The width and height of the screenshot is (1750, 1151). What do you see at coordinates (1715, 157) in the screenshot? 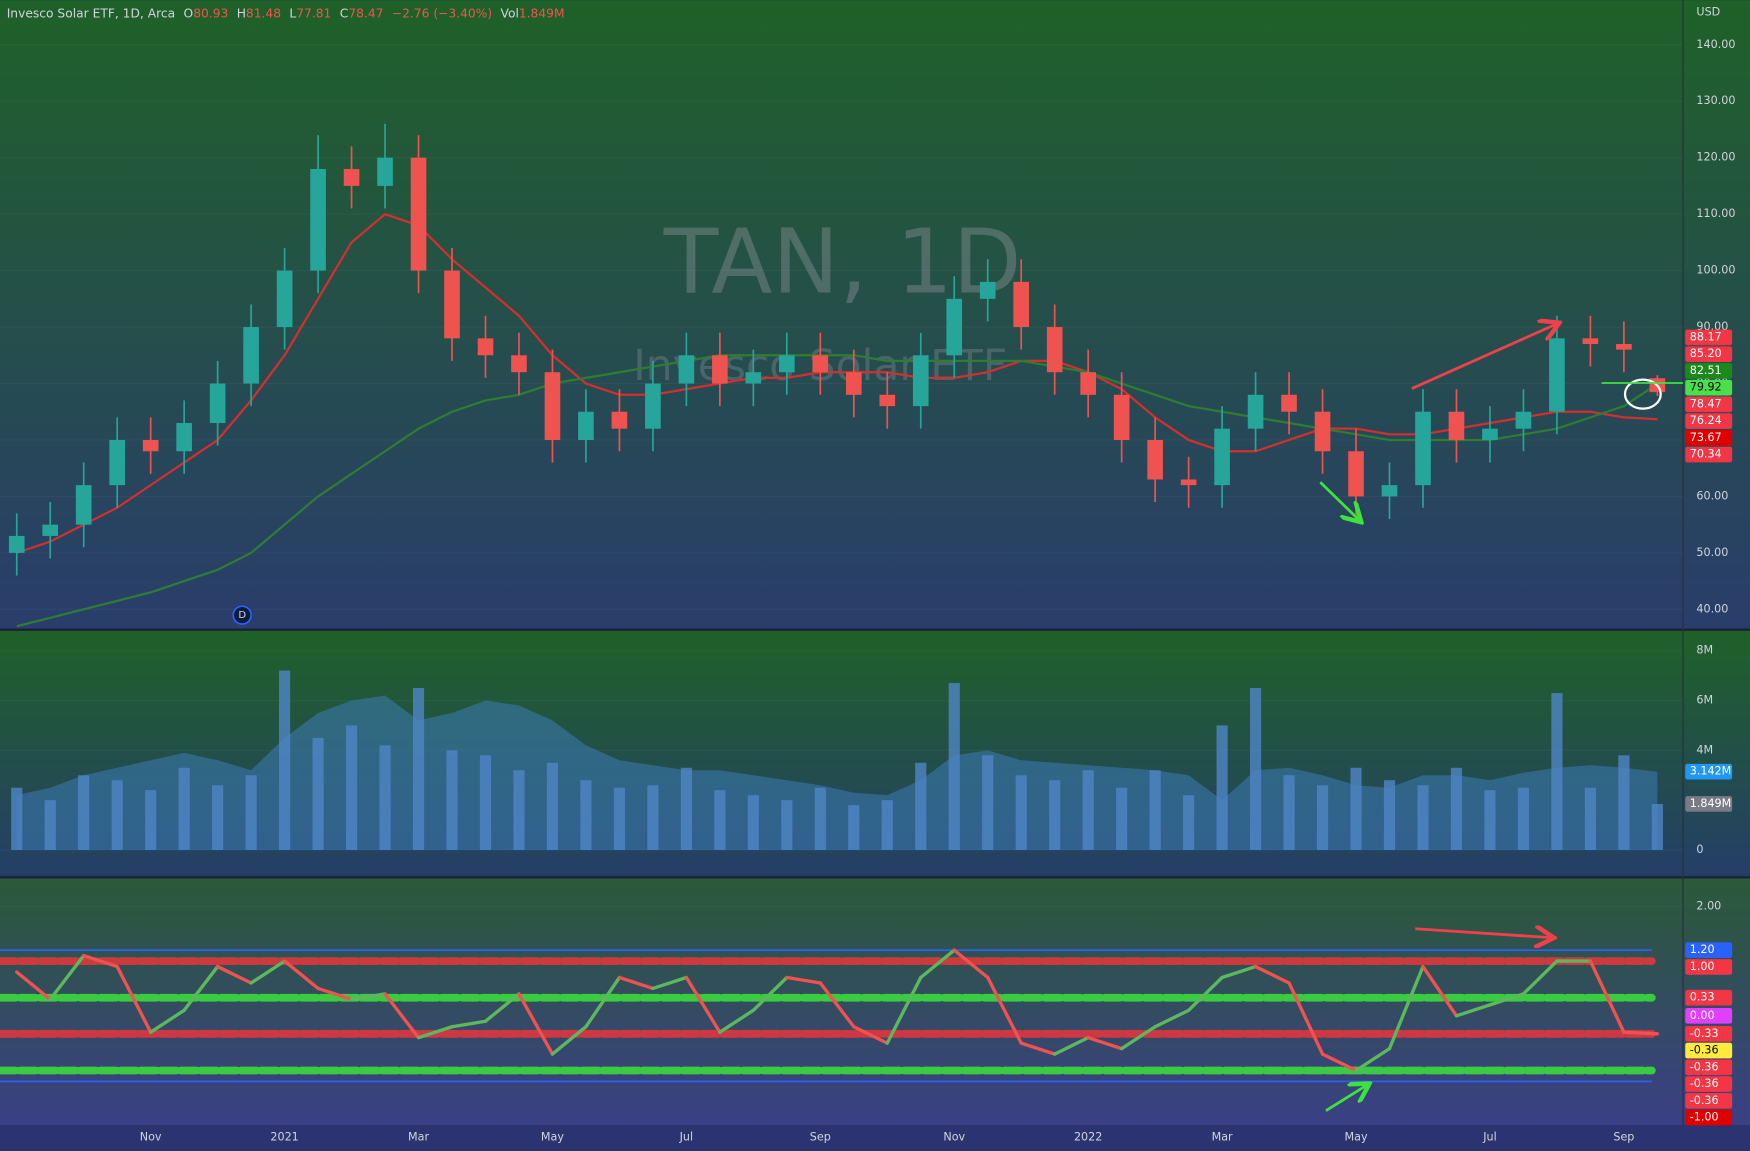
I see `y-tick-label: 120.00` at bounding box center [1715, 157].